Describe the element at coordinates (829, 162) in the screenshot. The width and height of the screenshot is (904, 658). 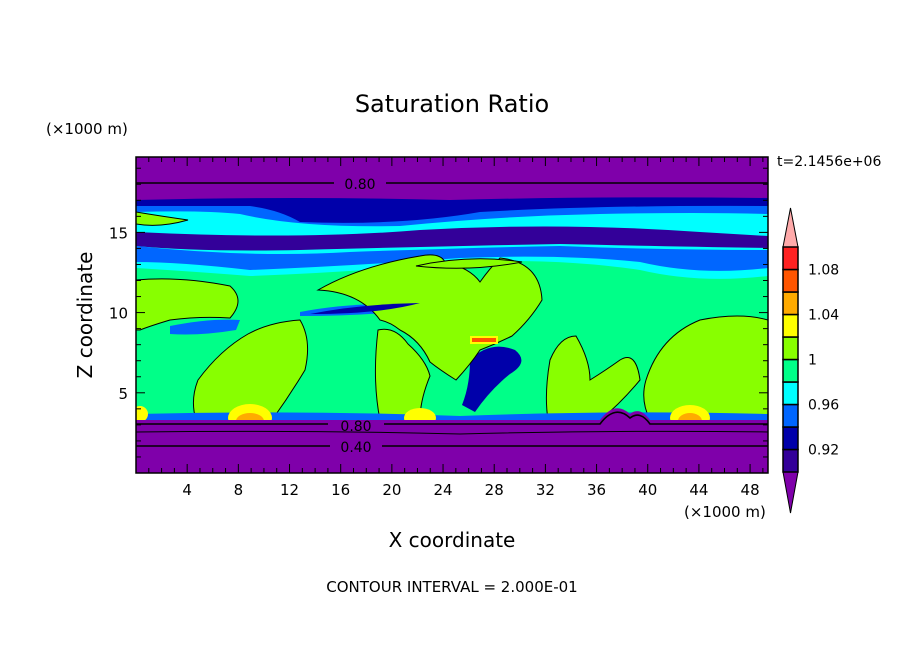
I see `time-label: t=2.1456e+06` at that location.